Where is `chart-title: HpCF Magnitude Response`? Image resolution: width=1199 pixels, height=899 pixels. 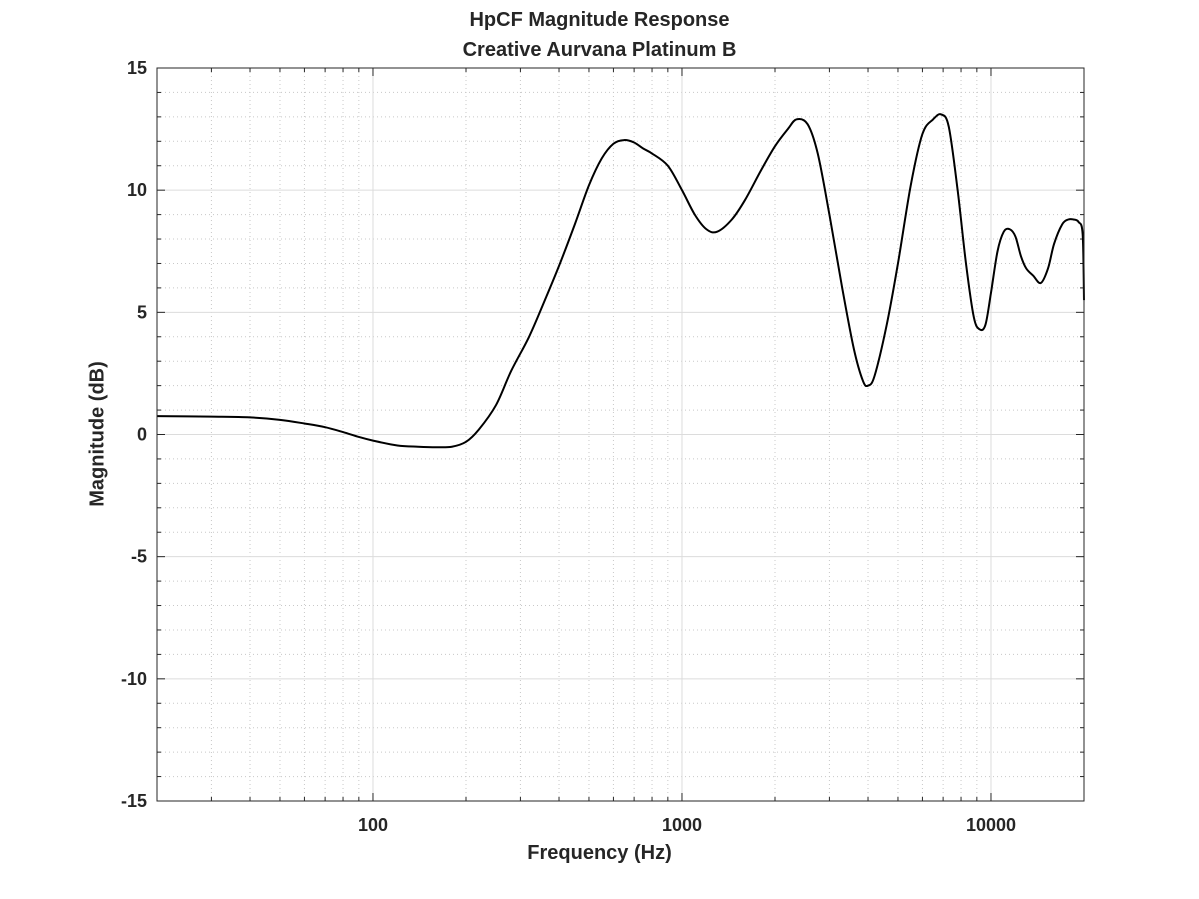
chart-title: HpCF Magnitude Response is located at coordinates (599, 20).